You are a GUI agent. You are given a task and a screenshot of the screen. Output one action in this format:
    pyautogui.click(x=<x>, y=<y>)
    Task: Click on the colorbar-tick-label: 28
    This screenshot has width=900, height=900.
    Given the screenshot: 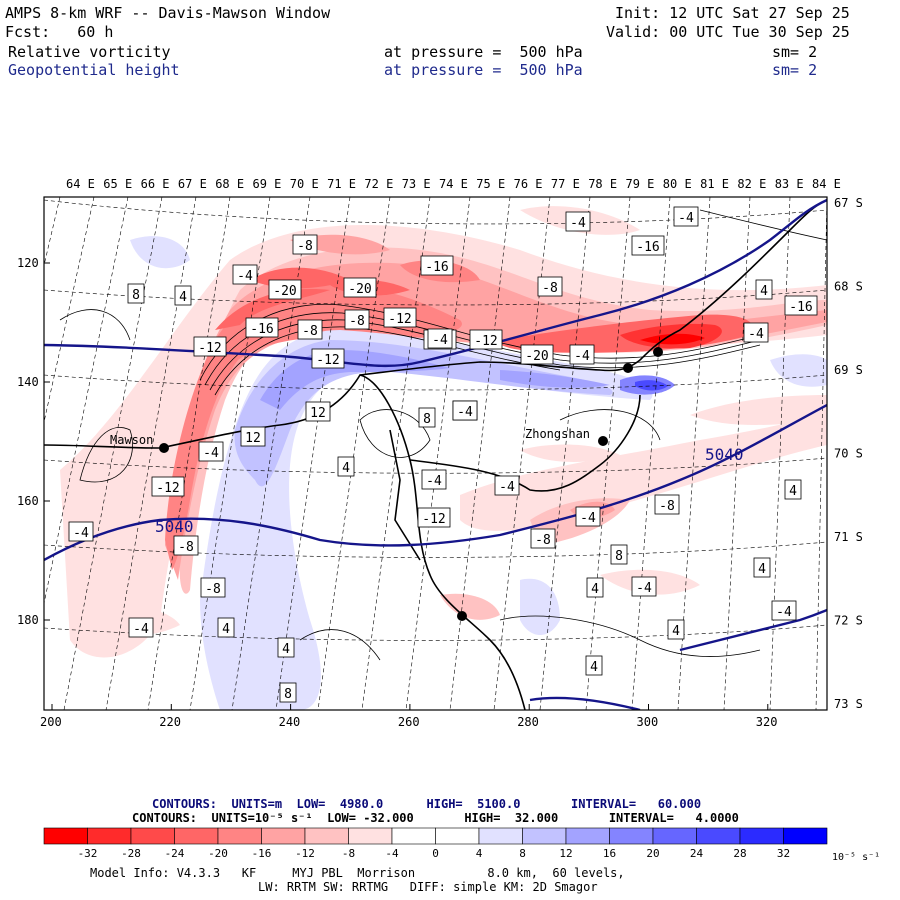 What is the action you would take?
    pyautogui.click(x=739, y=853)
    